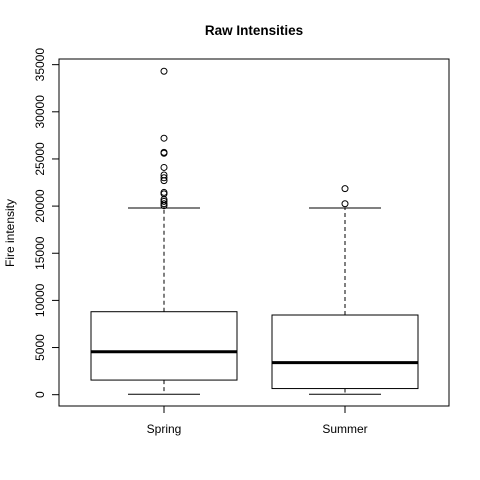 The width and height of the screenshot is (480, 480). What do you see at coordinates (254, 30) in the screenshot?
I see `chart-title: Raw Intensities` at bounding box center [254, 30].